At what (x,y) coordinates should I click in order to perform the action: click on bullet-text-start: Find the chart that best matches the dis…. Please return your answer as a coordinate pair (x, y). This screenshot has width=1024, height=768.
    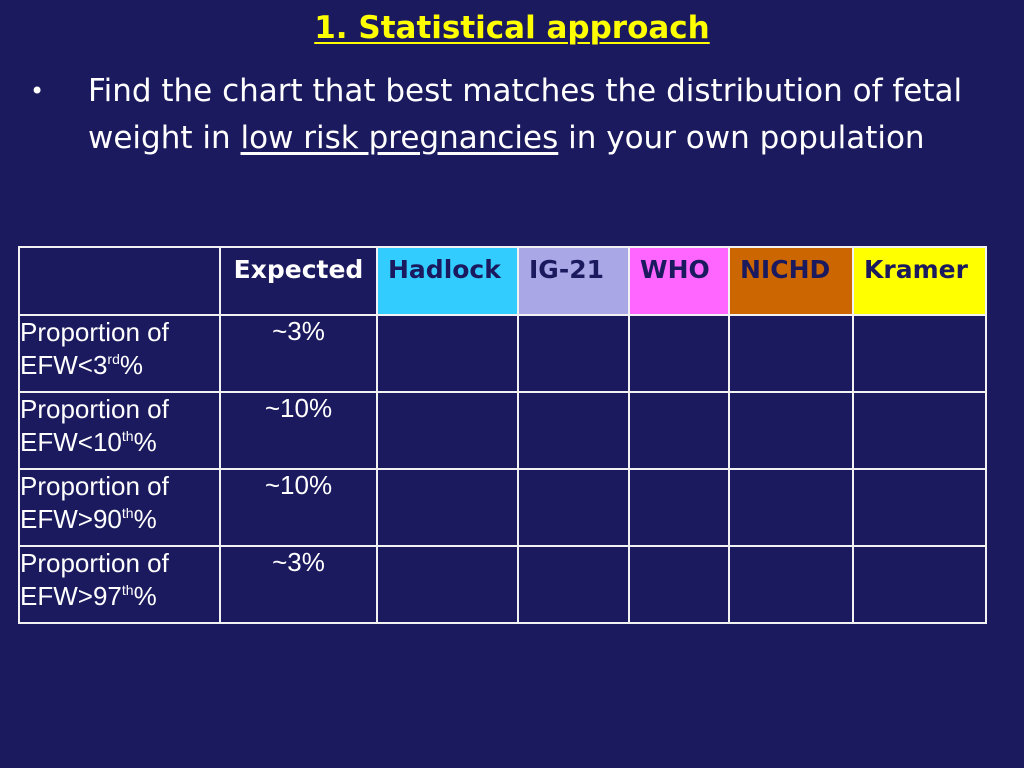
    Looking at the image, I should click on (525, 114).